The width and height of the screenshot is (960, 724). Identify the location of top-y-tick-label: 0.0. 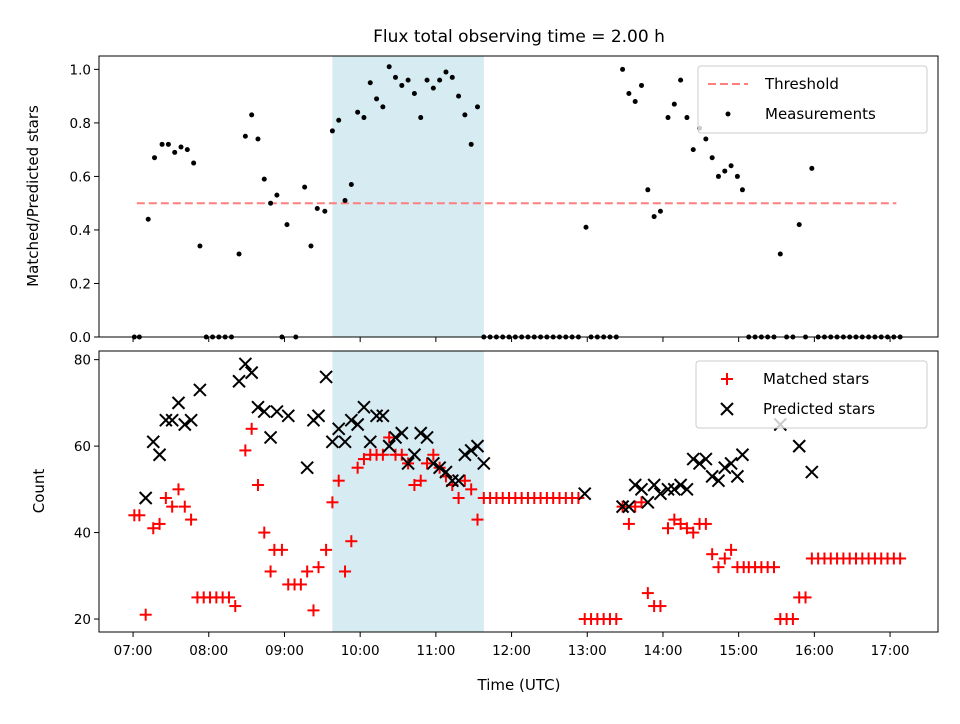
(80, 338).